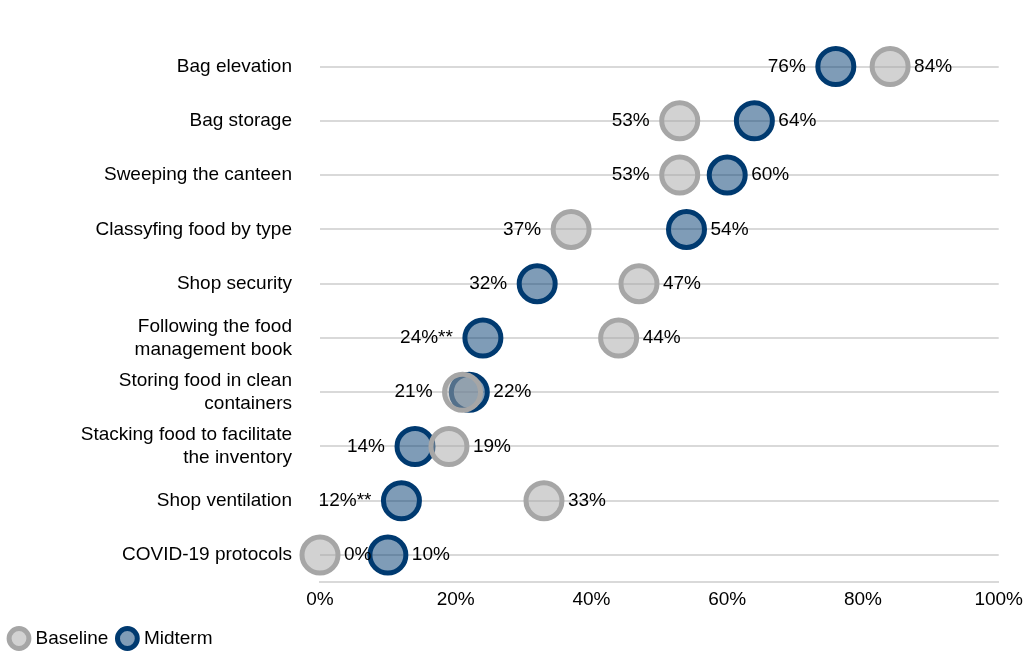 This screenshot has height=658, width=1029. What do you see at coordinates (430, 554) in the screenshot?
I see `data-label: 10%` at bounding box center [430, 554].